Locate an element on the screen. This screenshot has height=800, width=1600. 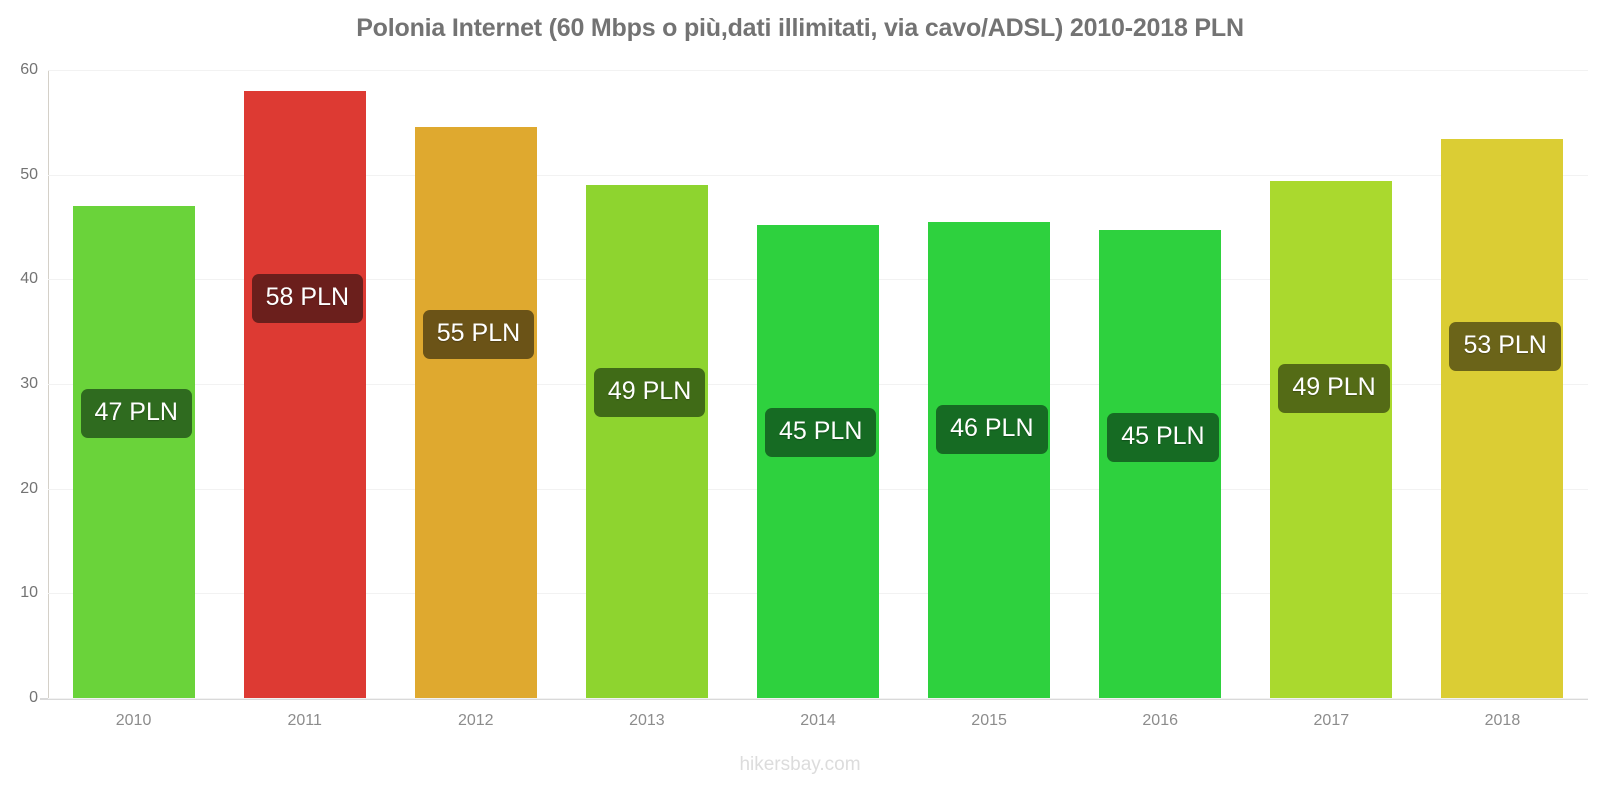
bar-2017 is located at coordinates (1331, 439).